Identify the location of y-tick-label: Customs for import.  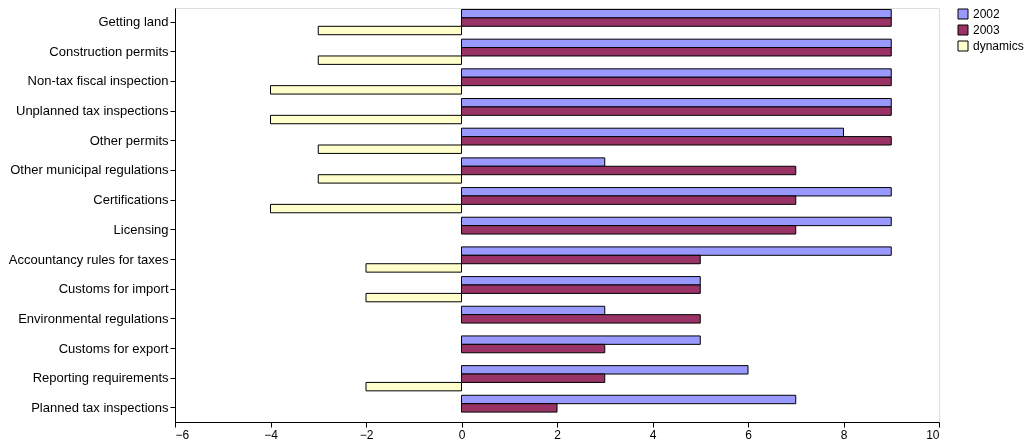
(113, 289).